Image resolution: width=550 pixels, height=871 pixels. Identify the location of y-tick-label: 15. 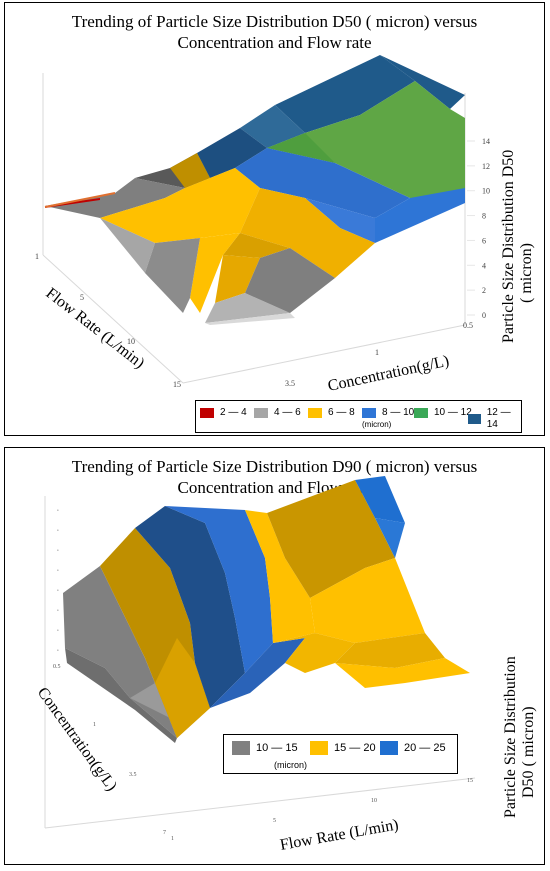
(177, 384).